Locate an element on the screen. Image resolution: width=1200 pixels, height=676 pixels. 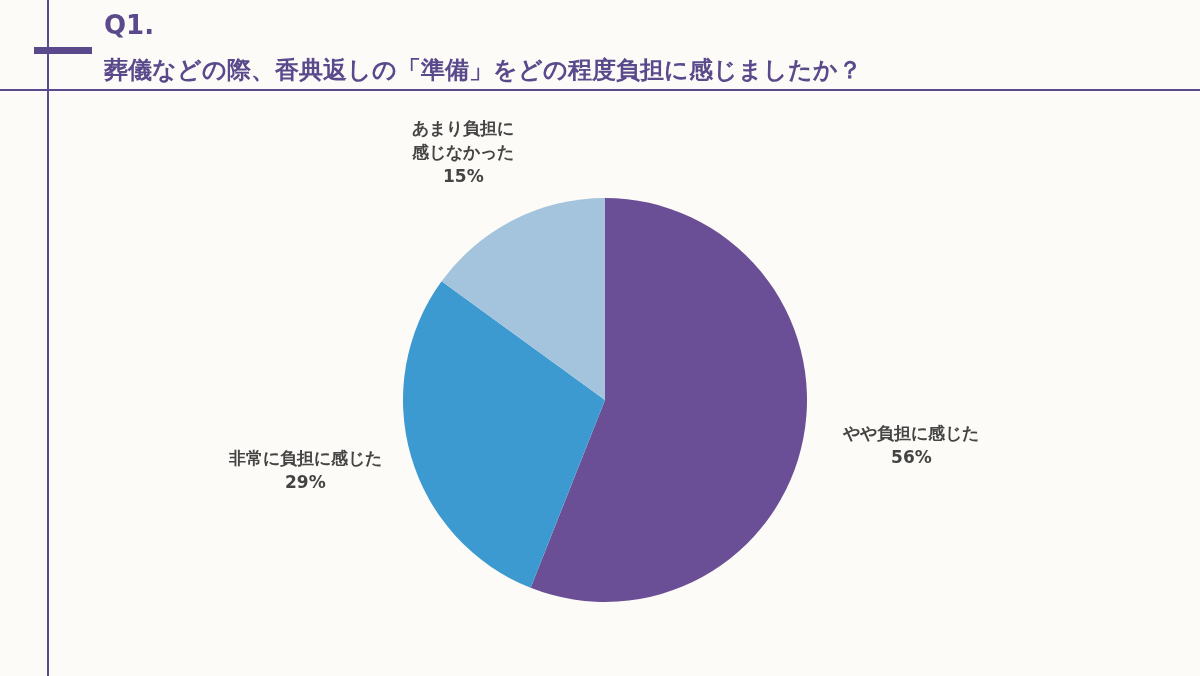
data-label: 15% is located at coordinates (463, 175).